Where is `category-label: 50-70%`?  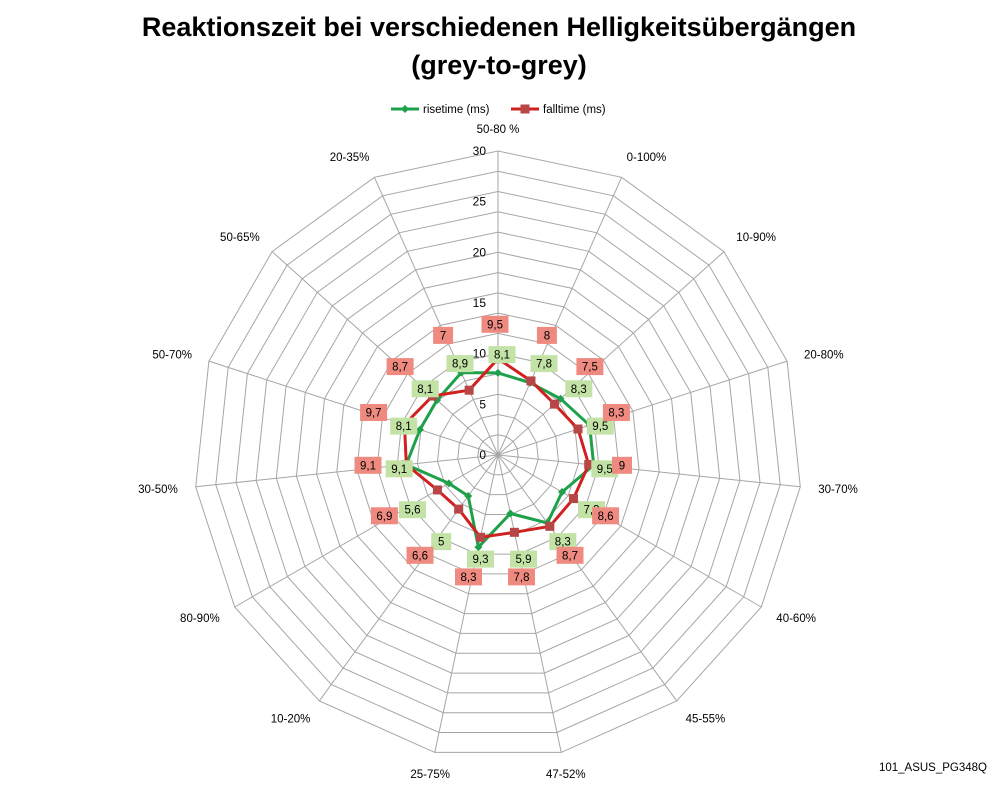
category-label: 50-70% is located at coordinates (172, 355).